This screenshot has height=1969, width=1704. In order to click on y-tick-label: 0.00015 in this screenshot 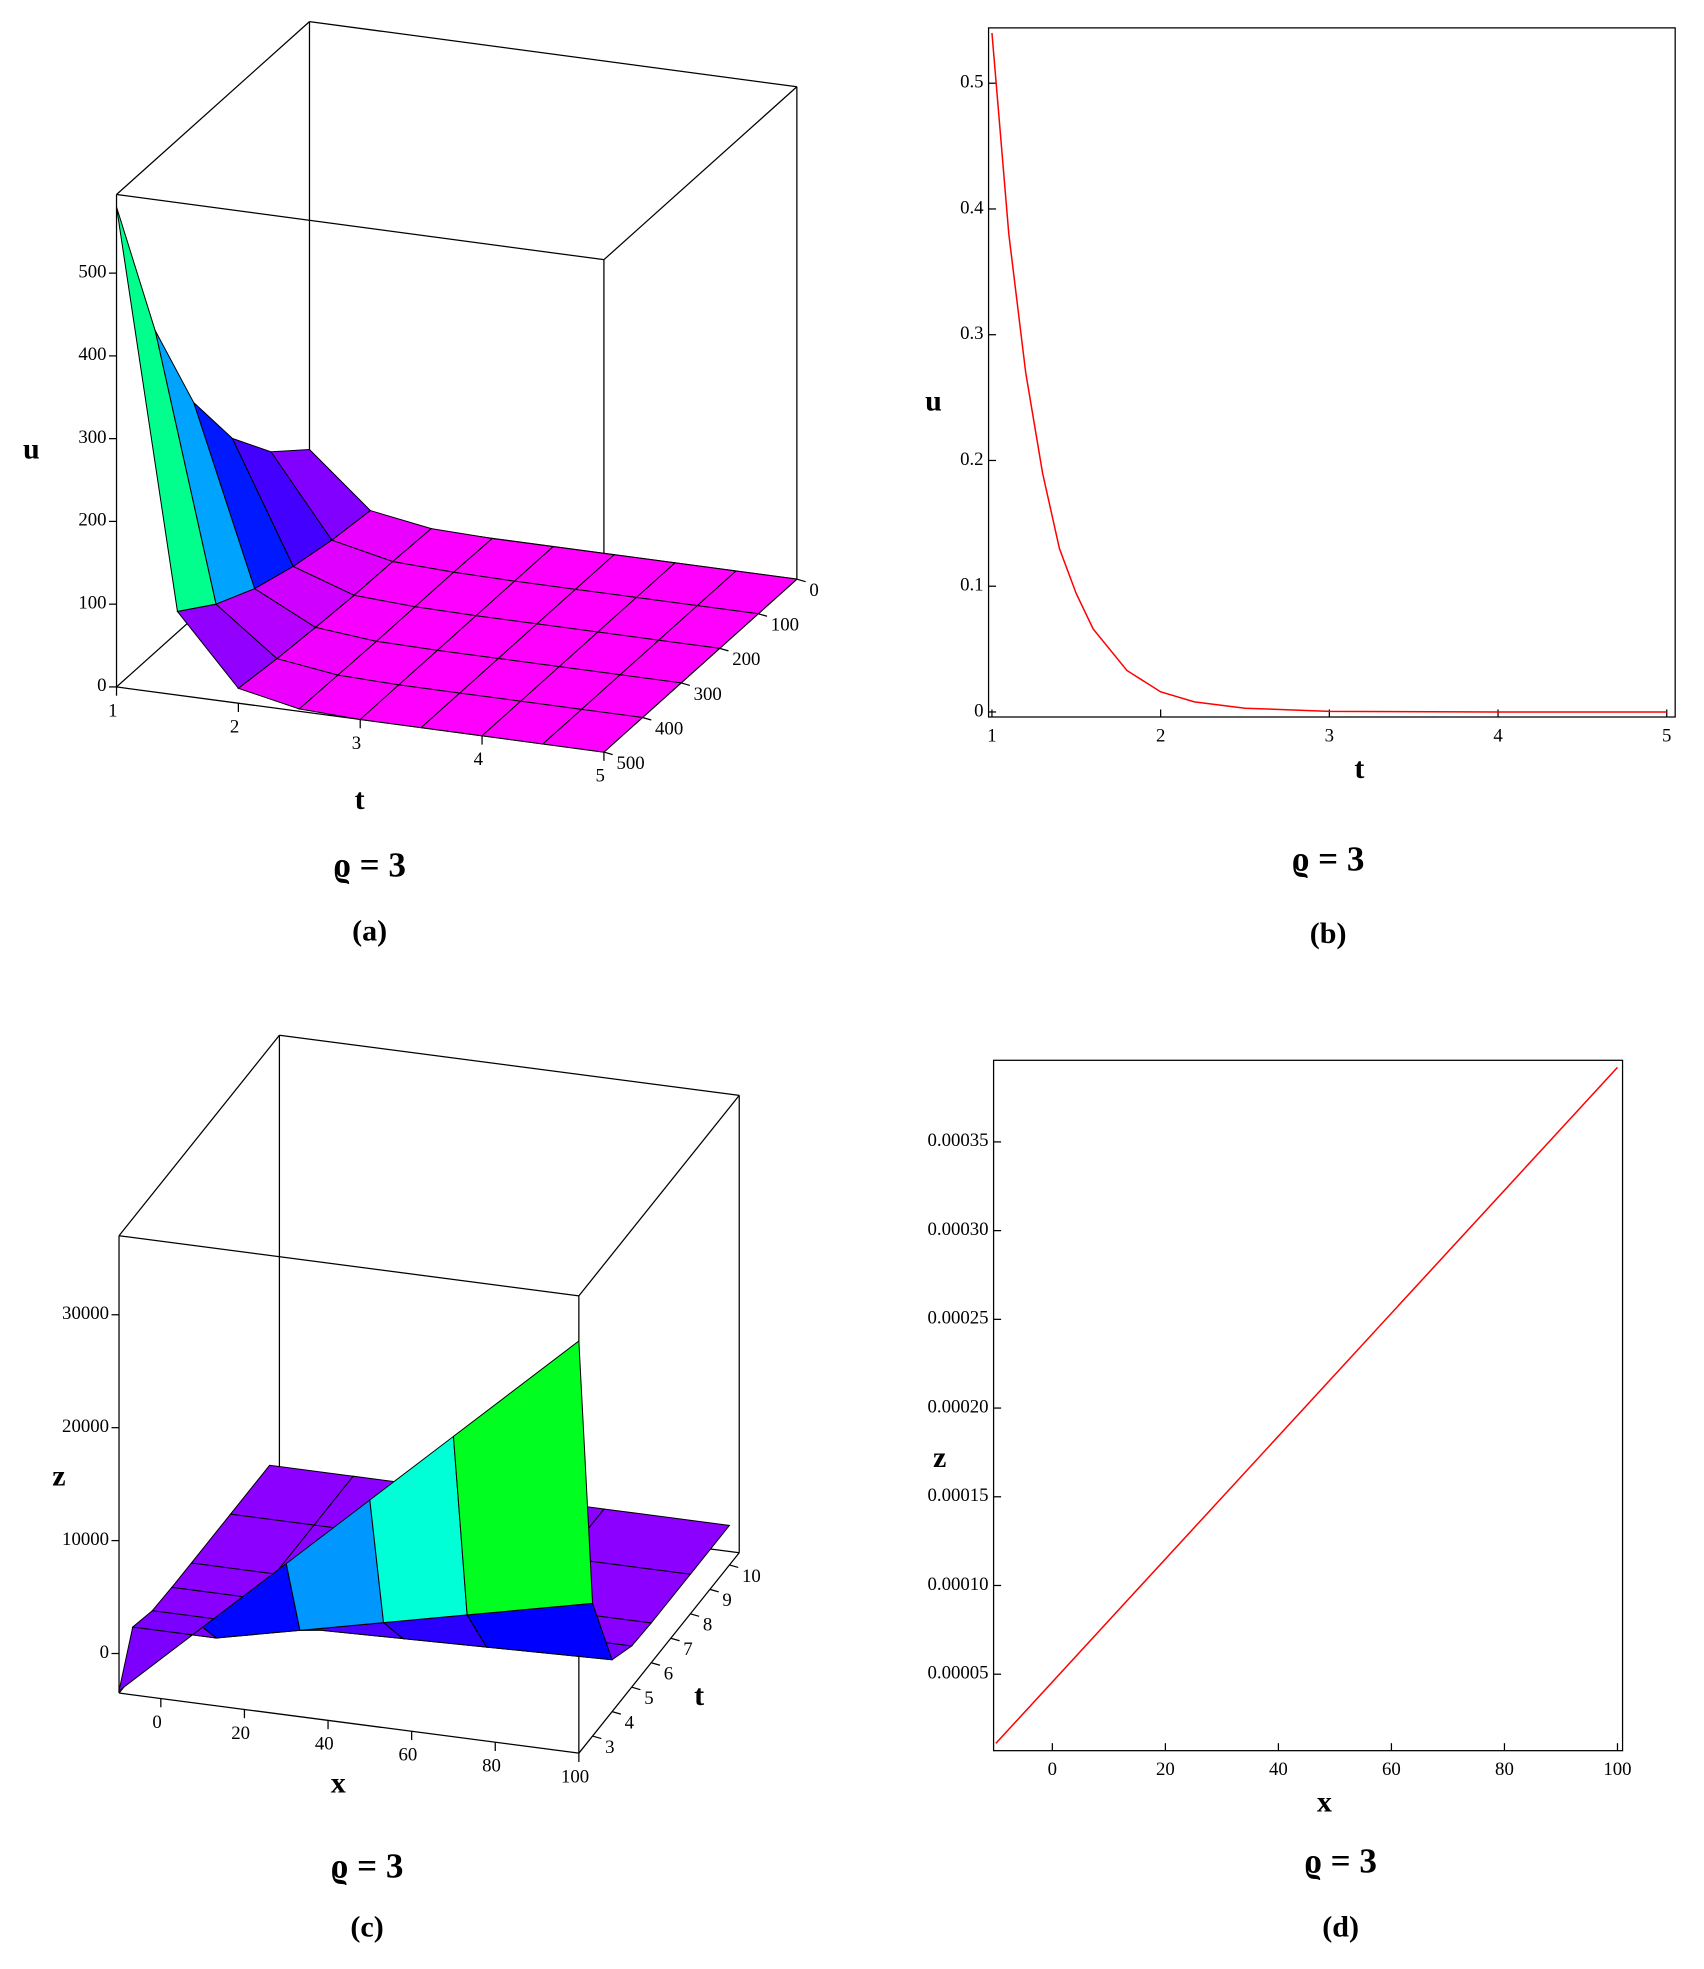, I will do `click(958, 1495)`.